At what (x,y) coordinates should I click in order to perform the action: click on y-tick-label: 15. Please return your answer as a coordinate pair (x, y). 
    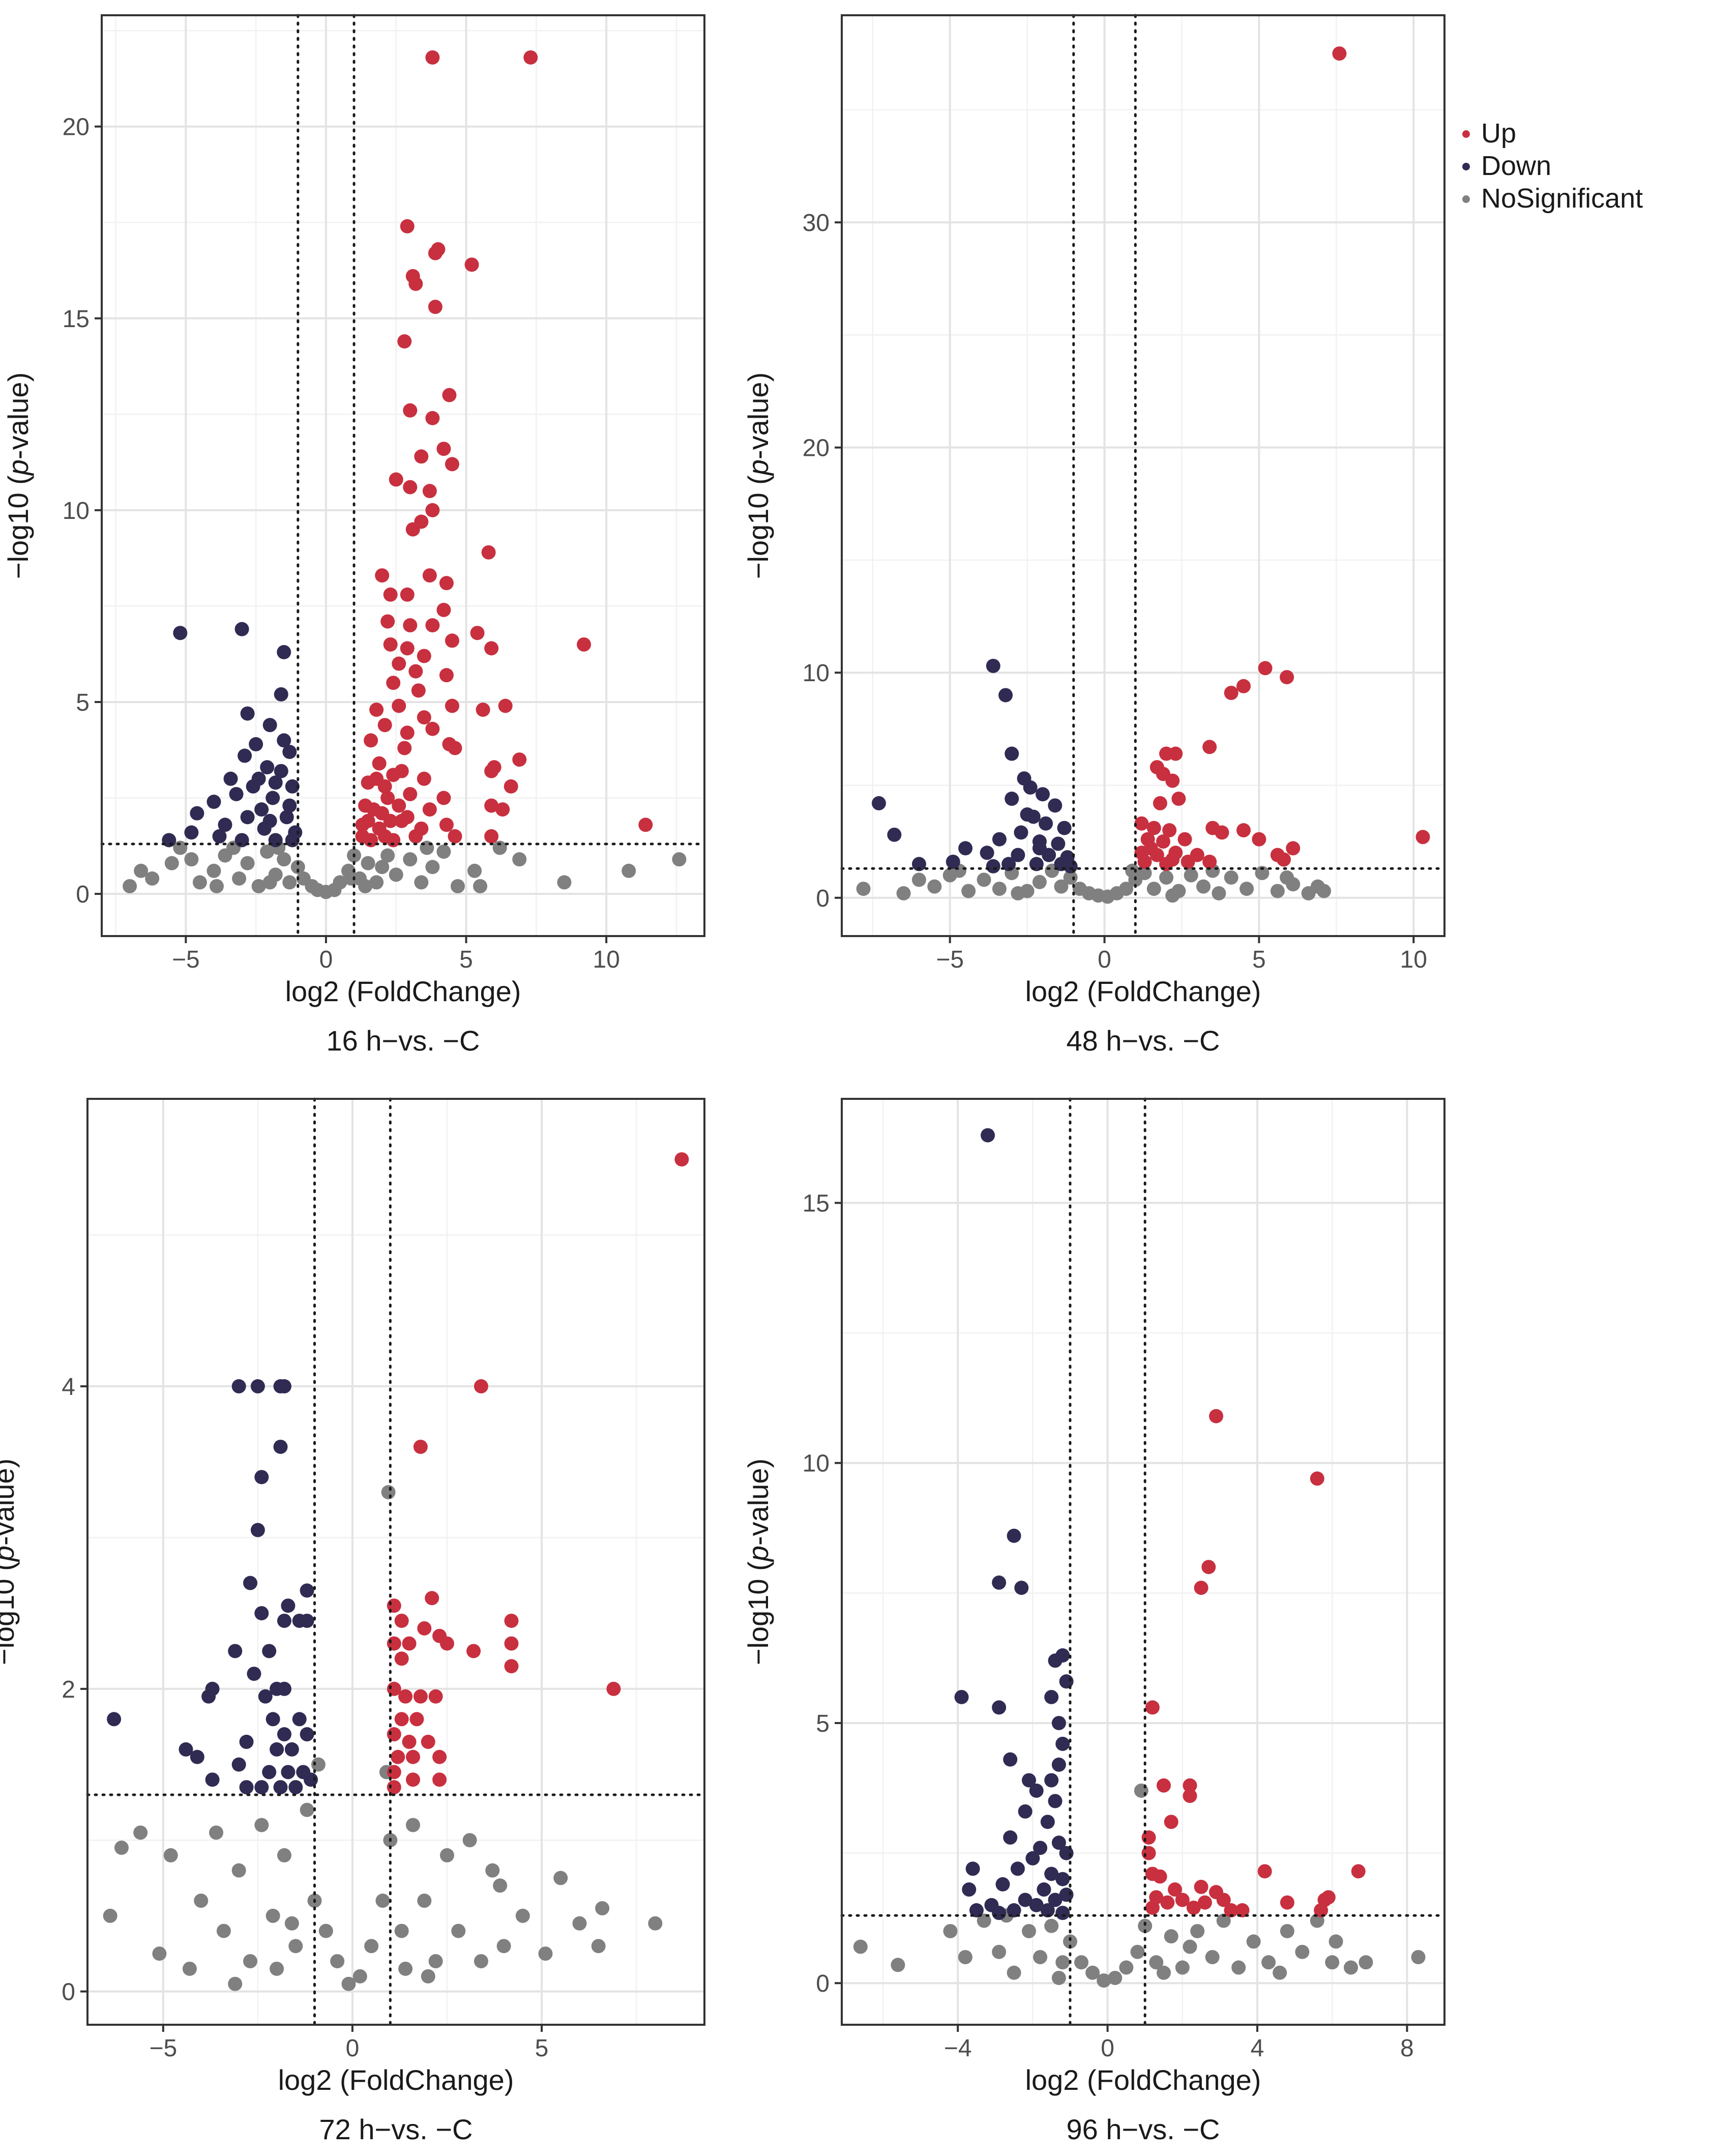
    Looking at the image, I should click on (816, 1204).